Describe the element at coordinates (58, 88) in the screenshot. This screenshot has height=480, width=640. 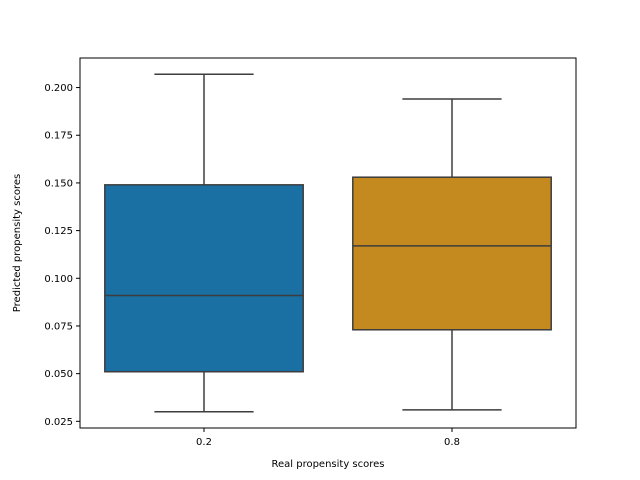
I see `y-tick-label: 0.200` at that location.